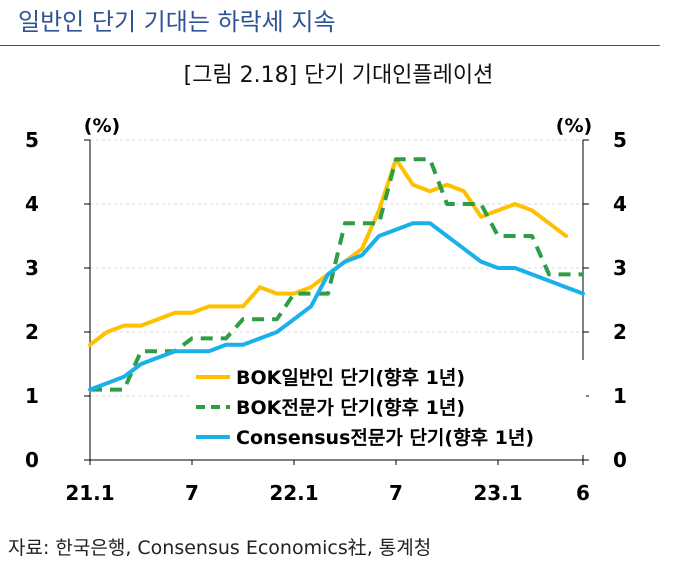  Describe the element at coordinates (350, 408) in the screenshot. I see `legend-label-2: BOK전문가 단기(향후 1년)` at that location.